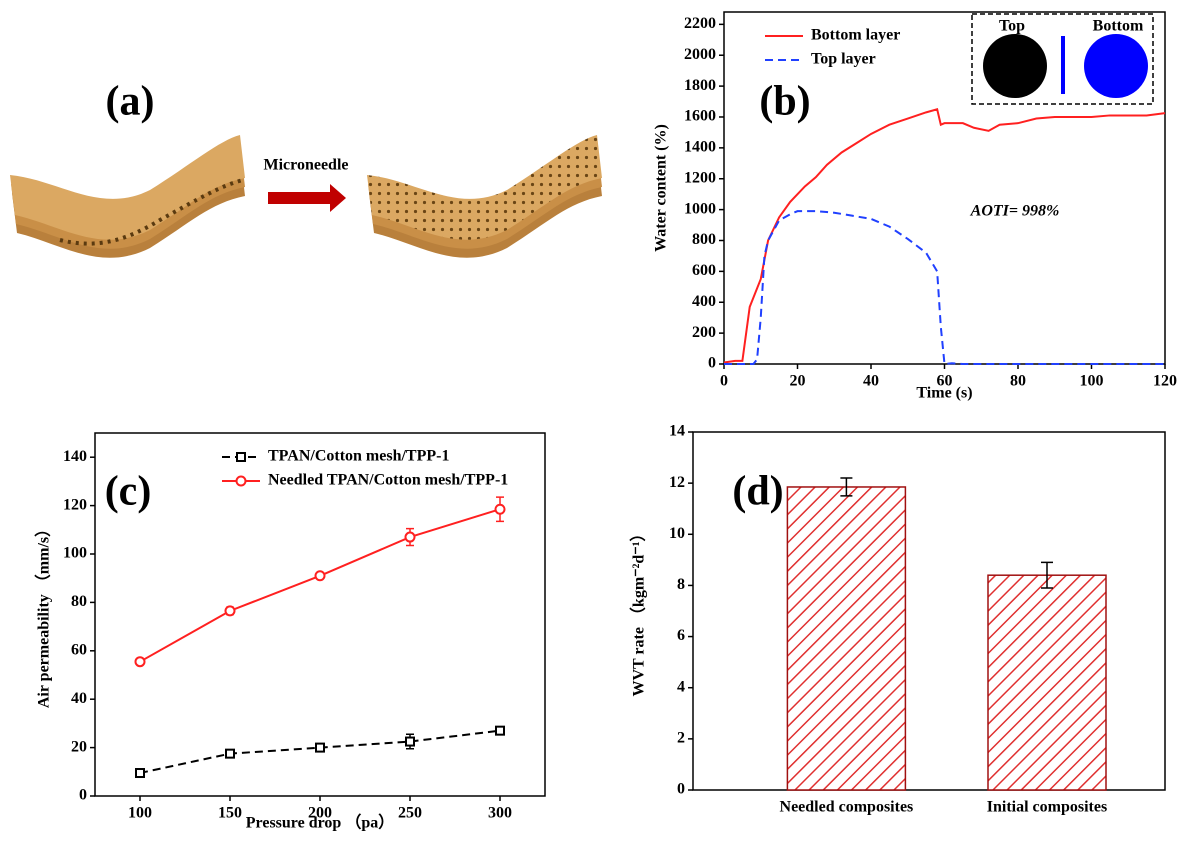 The height and width of the screenshot is (852, 1192). I want to click on panel-label: (d), so click(757, 492).